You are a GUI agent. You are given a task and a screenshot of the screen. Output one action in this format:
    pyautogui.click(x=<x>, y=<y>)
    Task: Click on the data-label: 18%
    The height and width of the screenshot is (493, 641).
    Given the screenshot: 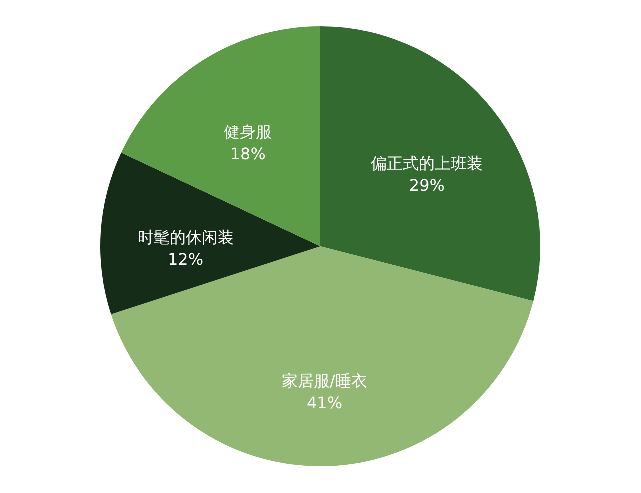 What is the action you would take?
    pyautogui.click(x=248, y=154)
    